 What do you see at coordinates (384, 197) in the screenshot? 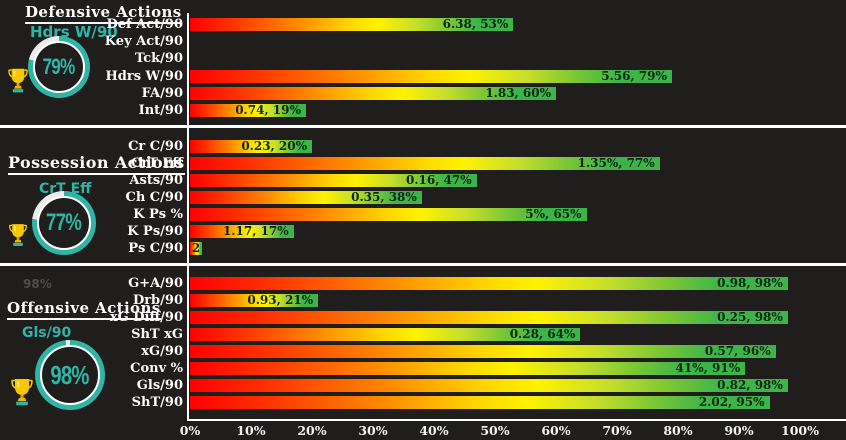
I see `bar-value-label: 0.35, 38%` at bounding box center [384, 197].